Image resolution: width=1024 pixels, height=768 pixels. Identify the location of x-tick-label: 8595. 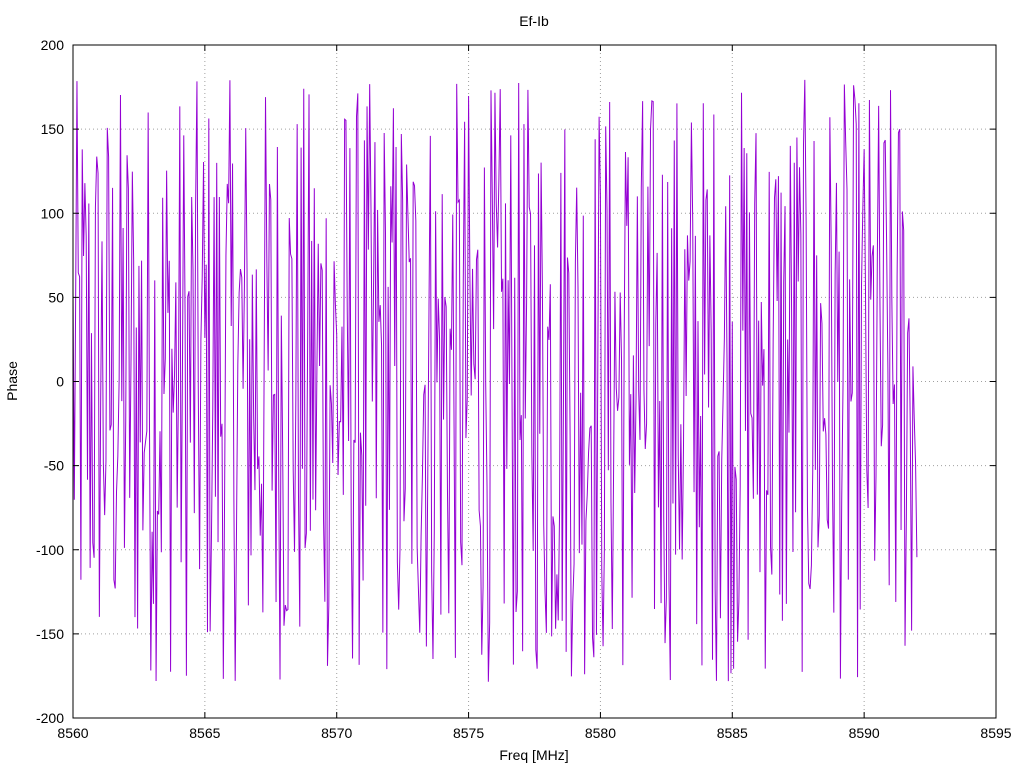
(995, 733).